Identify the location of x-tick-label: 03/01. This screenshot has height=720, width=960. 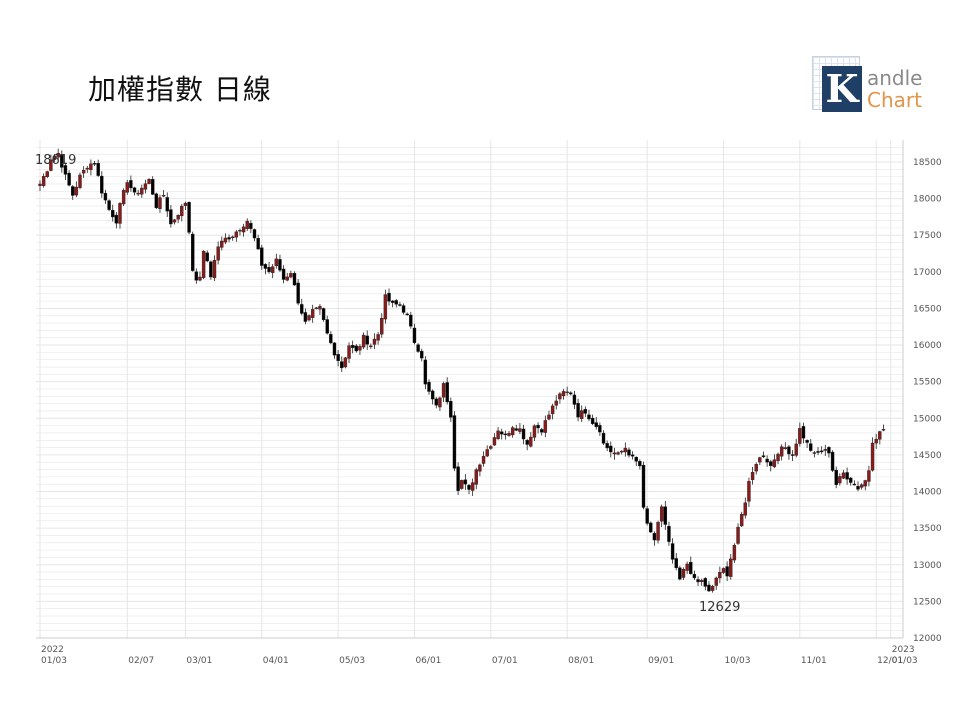
(199, 661).